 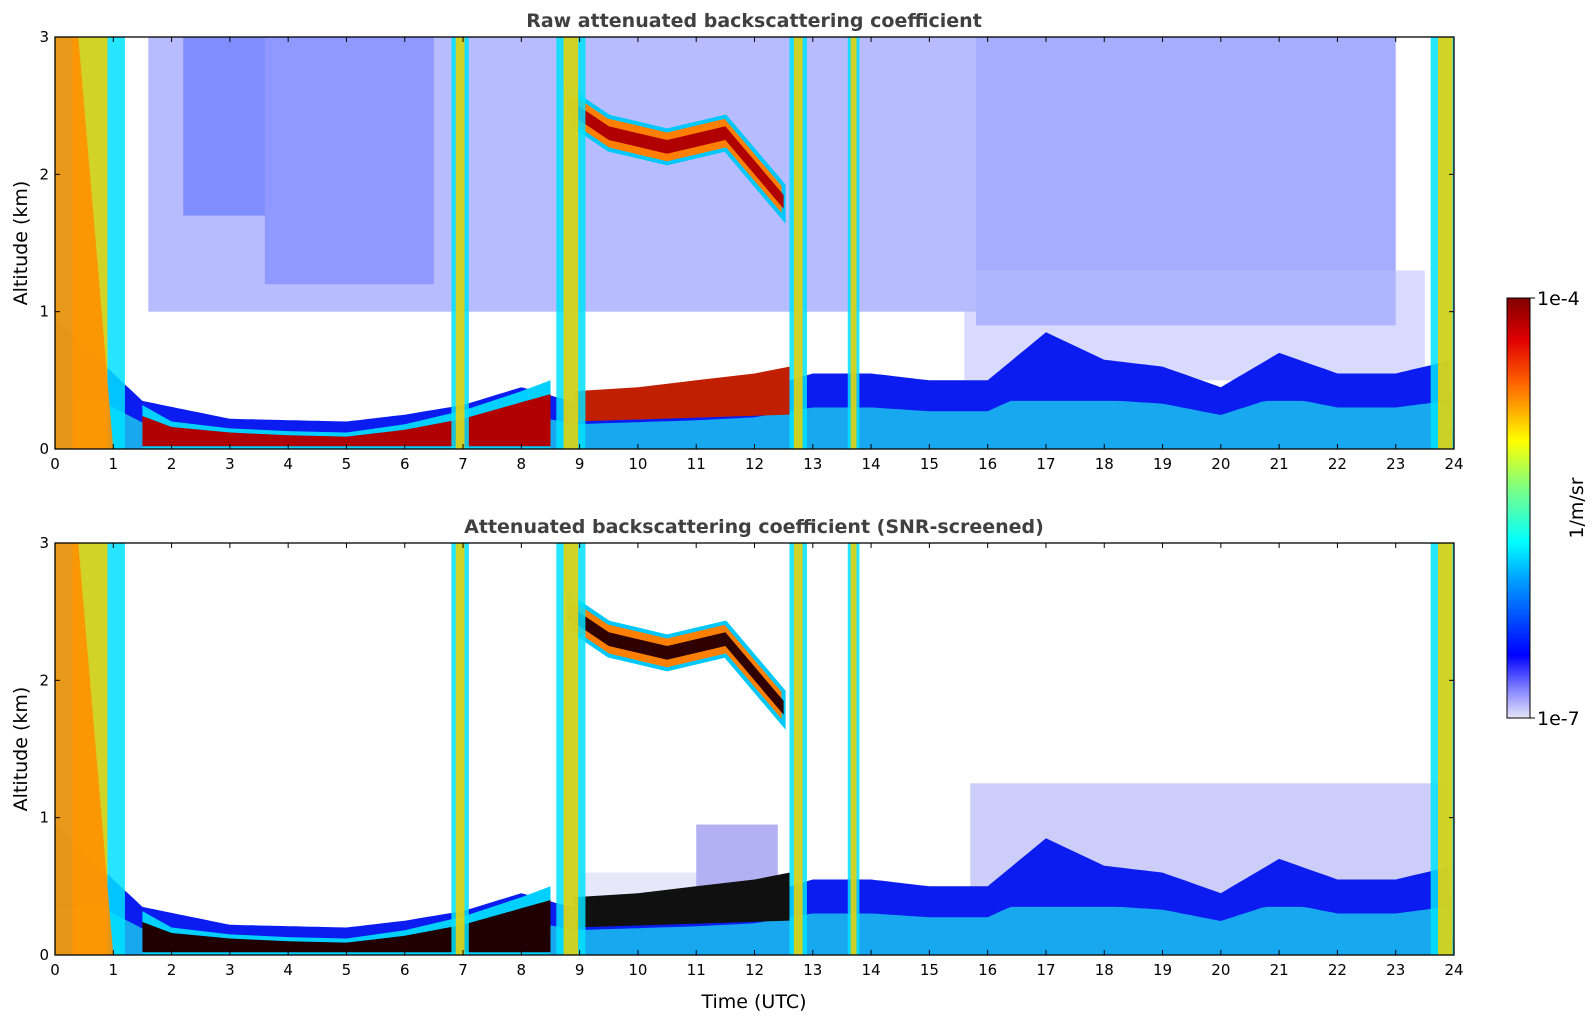 I want to click on colorbar-gradient, so click(x=1518, y=508).